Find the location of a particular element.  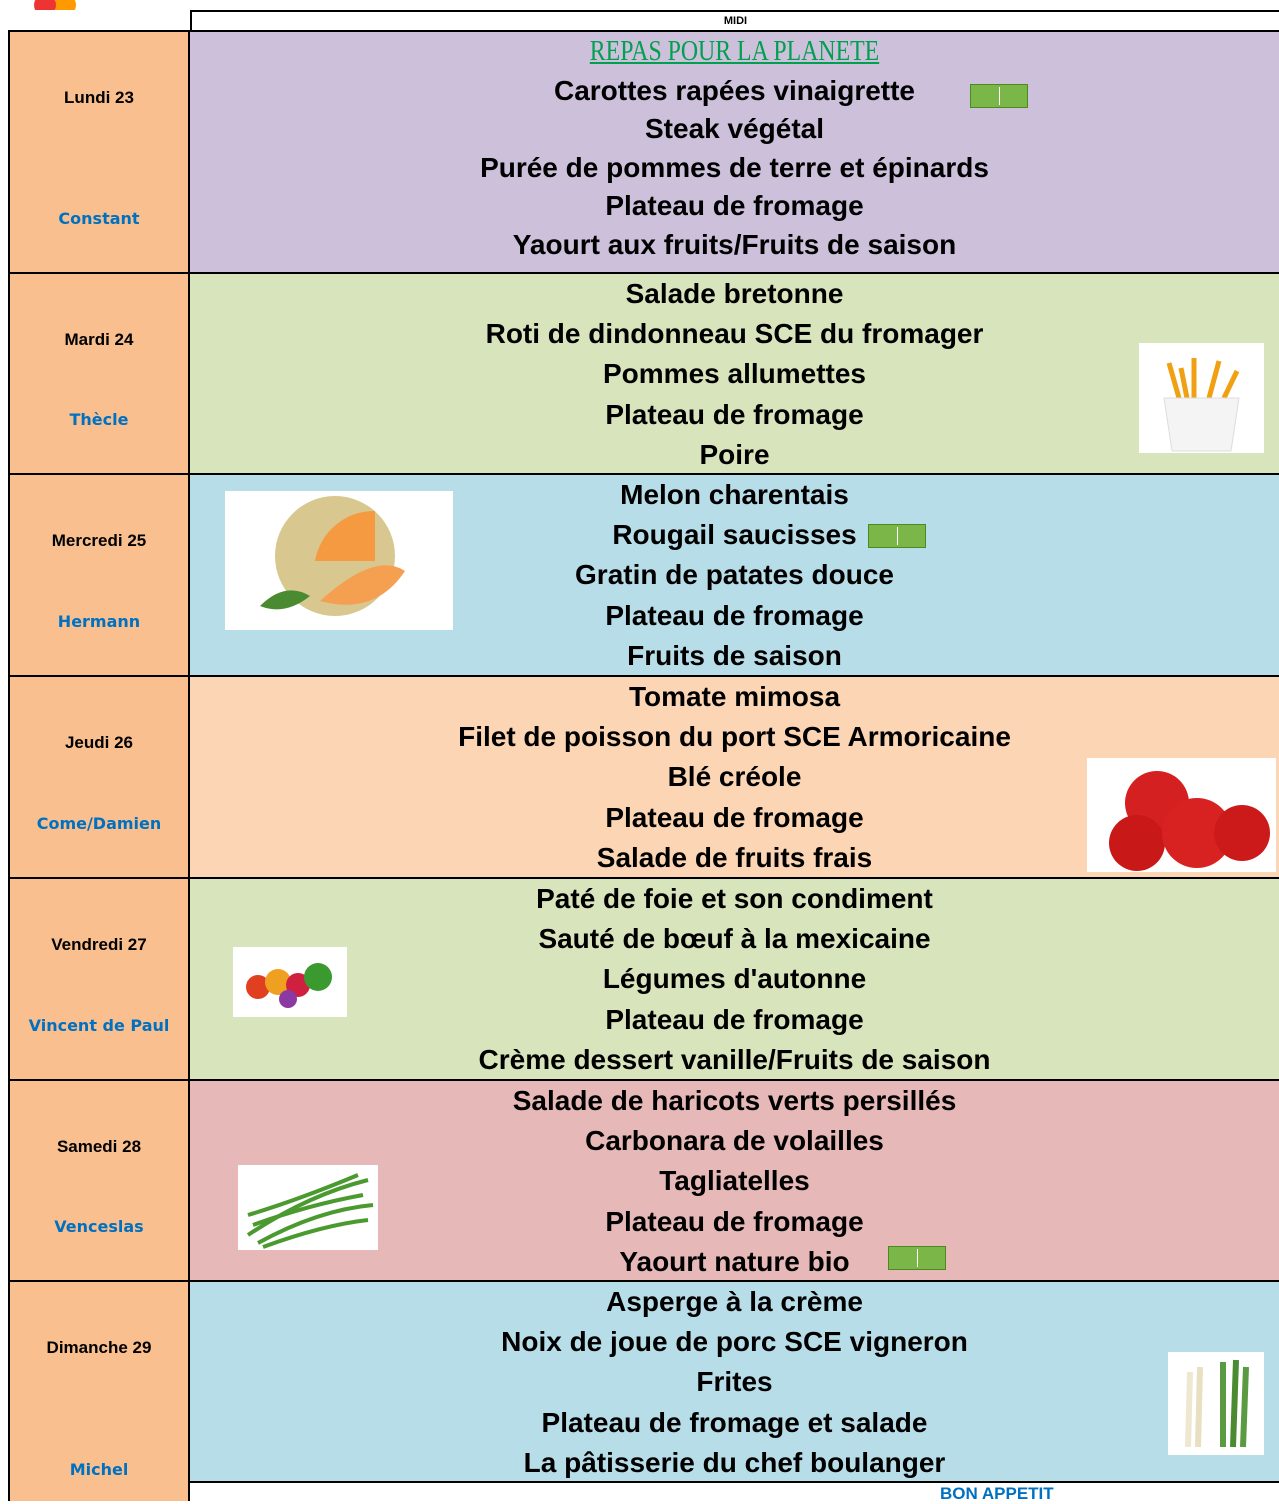

menu-item: Sauté de bœuf à la mexicaine is located at coordinates (734, 939).